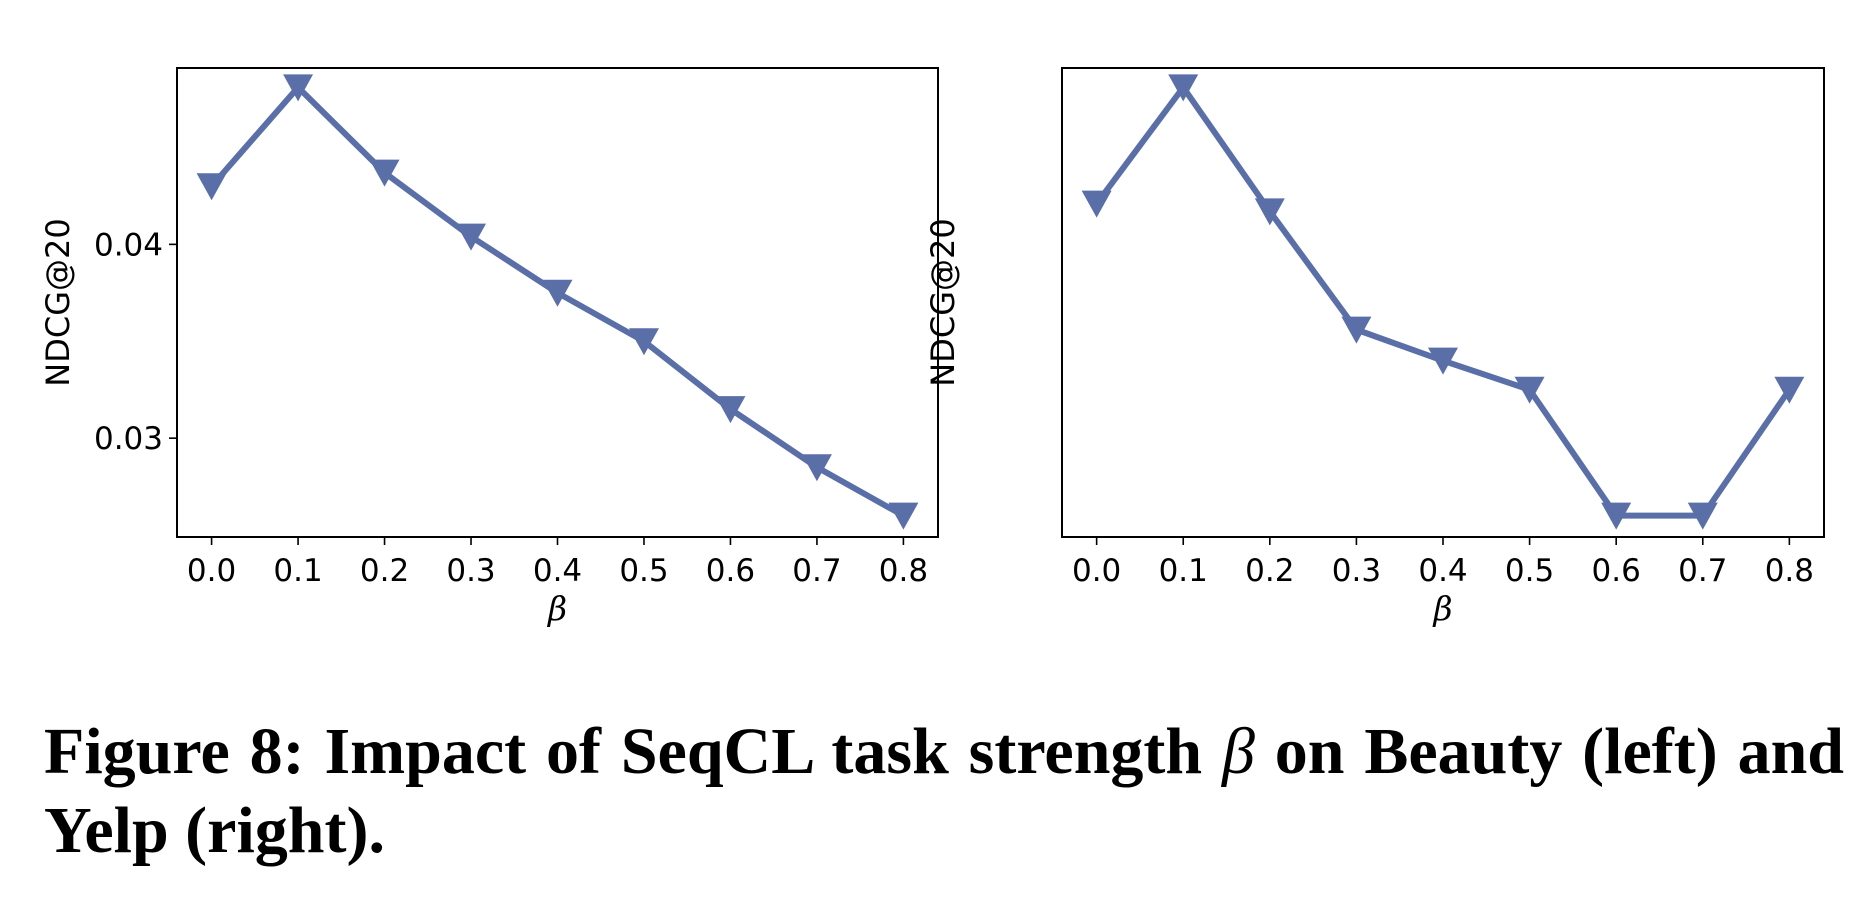 This screenshot has height=902, width=1876. I want to click on caption-text-before: Figure 8: Impact of SeqCL task strength, so click(633, 751).